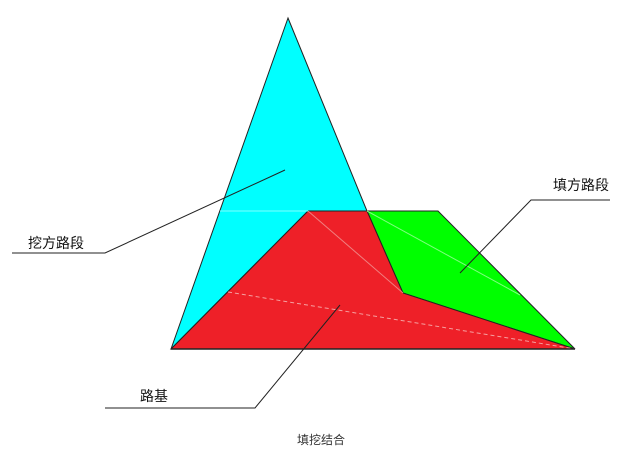  Describe the element at coordinates (355, 252) in the screenshot. I see `subgrade-inner-line` at that location.